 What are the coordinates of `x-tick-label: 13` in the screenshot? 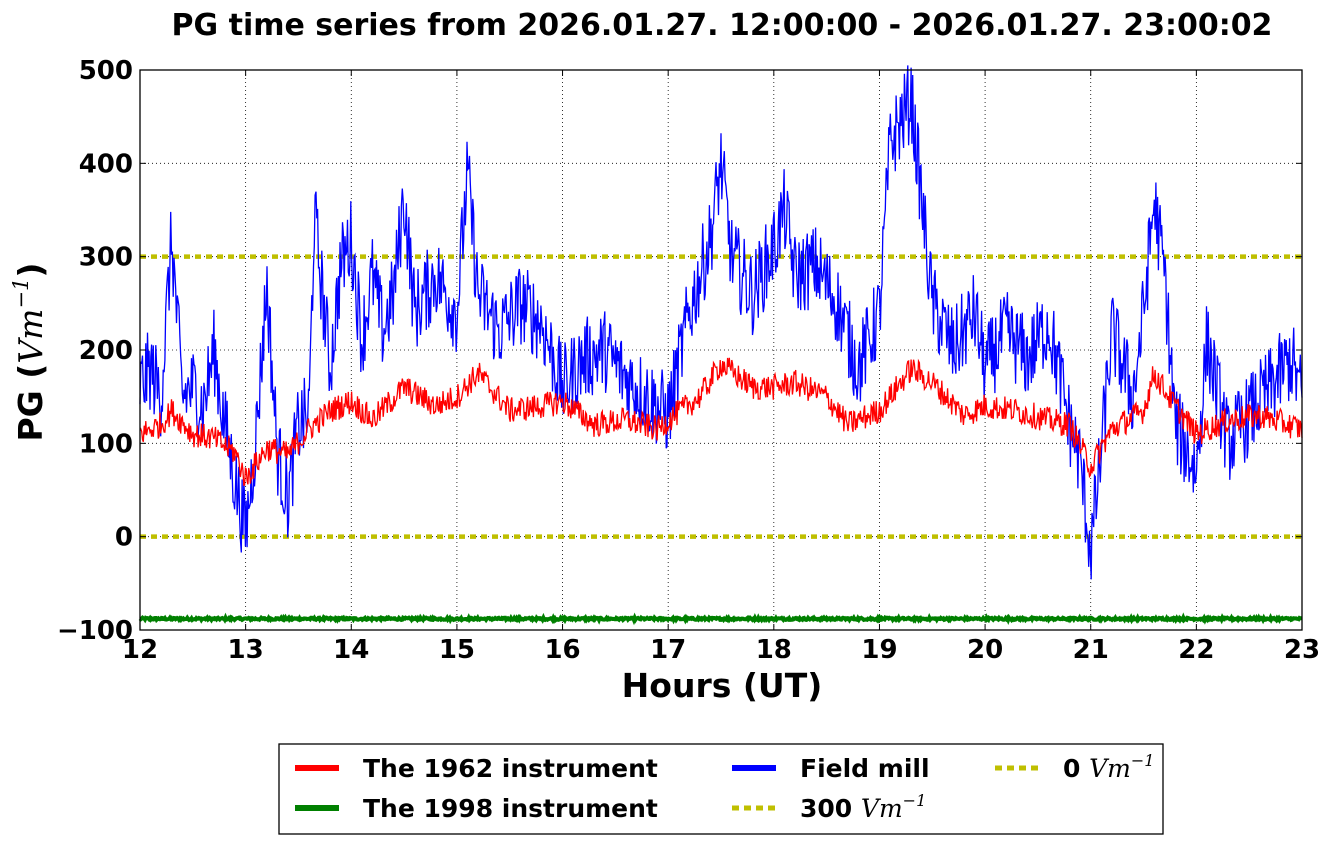 It's located at (246, 650).